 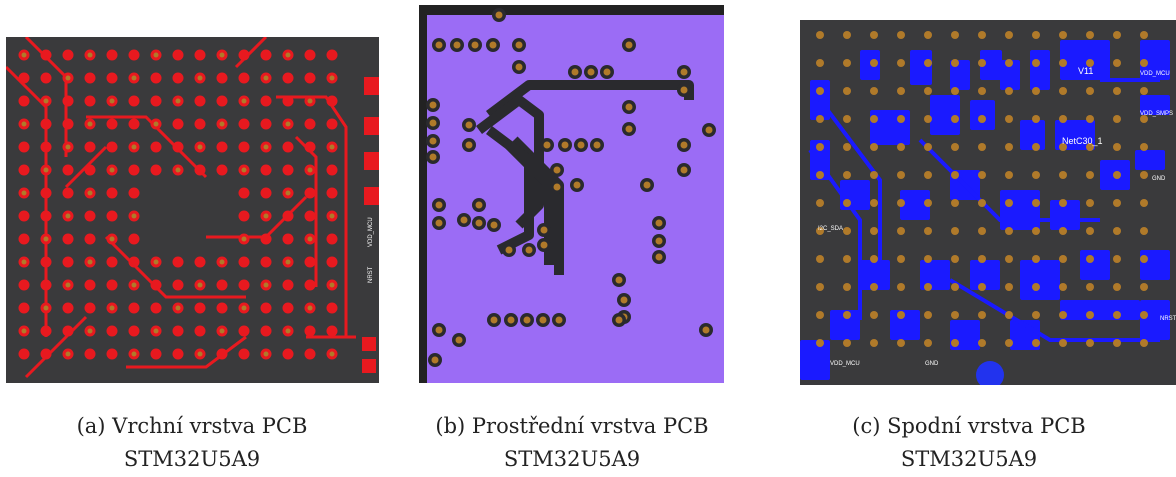 I want to click on label-v11: V11, so click(x=1085, y=71).